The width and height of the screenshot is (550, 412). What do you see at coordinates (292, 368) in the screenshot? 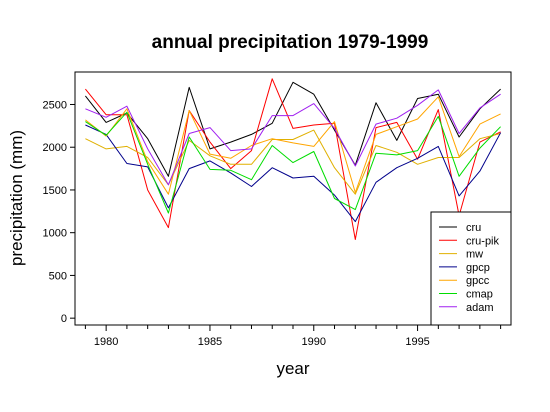
I see `x-axis-label: year` at bounding box center [292, 368].